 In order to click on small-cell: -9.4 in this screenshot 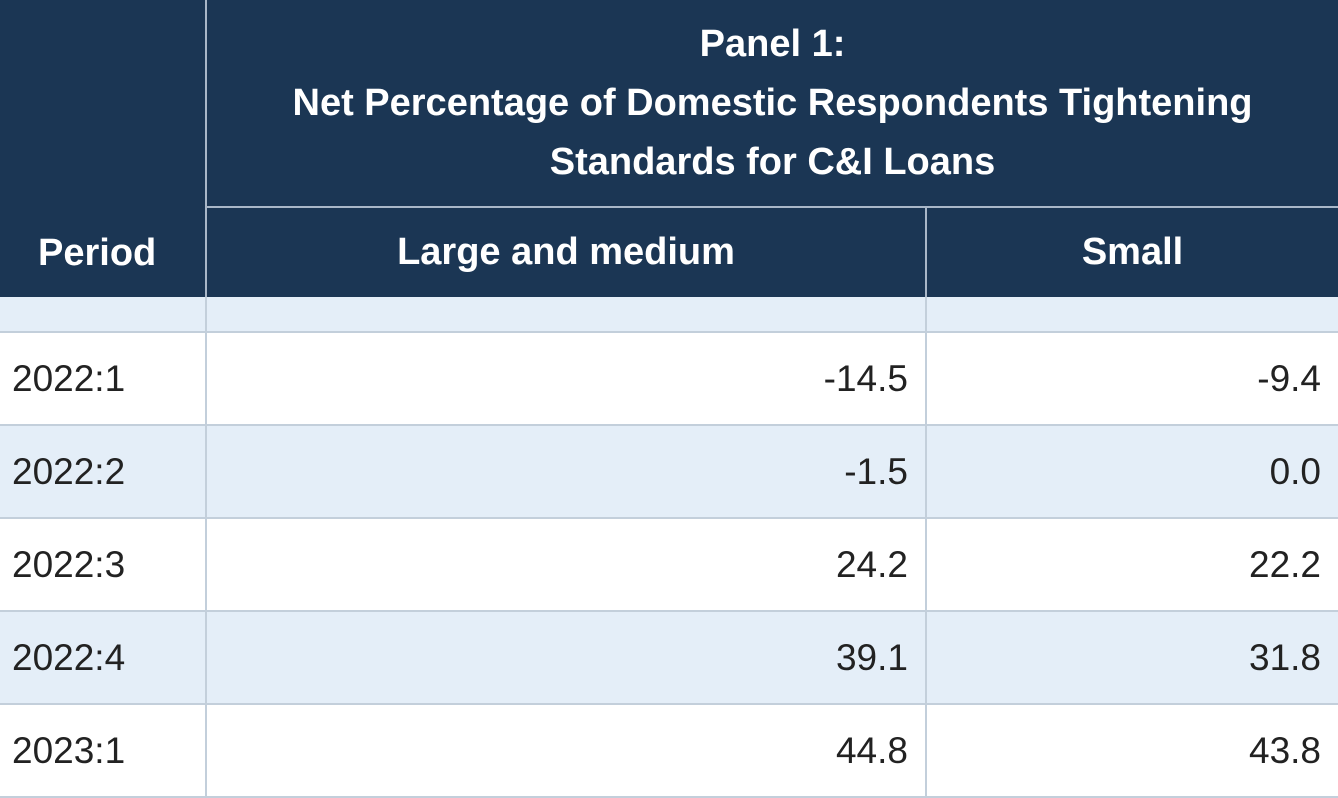, I will do `click(1132, 379)`.